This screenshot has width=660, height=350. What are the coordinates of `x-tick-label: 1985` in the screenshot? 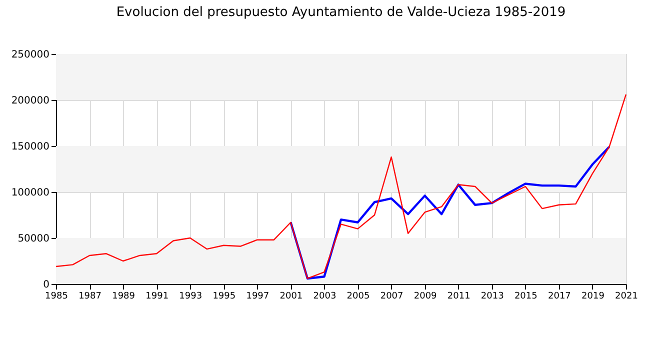 It's located at (56, 297).